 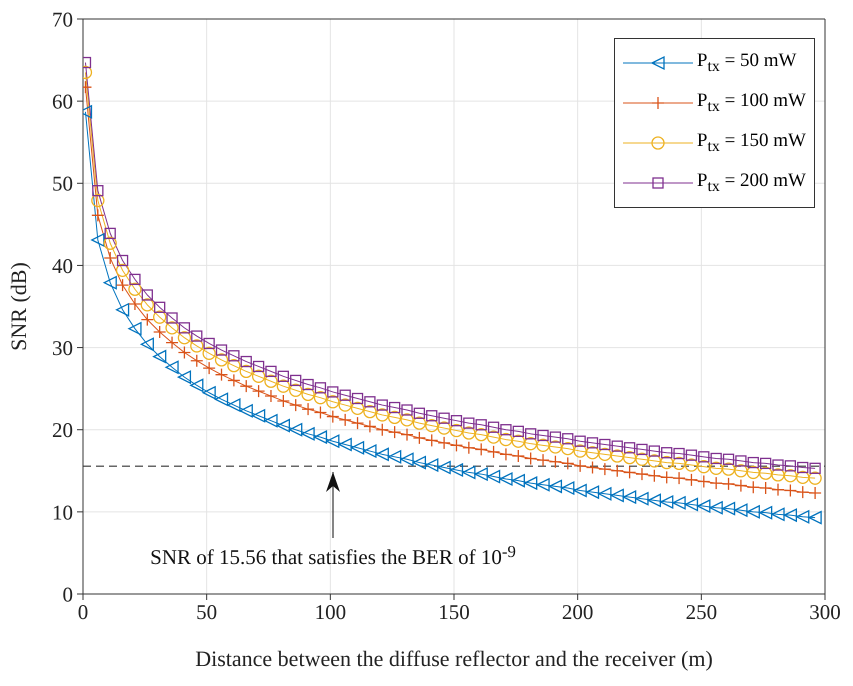 What do you see at coordinates (207, 612) in the screenshot?
I see `x-tick-label: 50` at bounding box center [207, 612].